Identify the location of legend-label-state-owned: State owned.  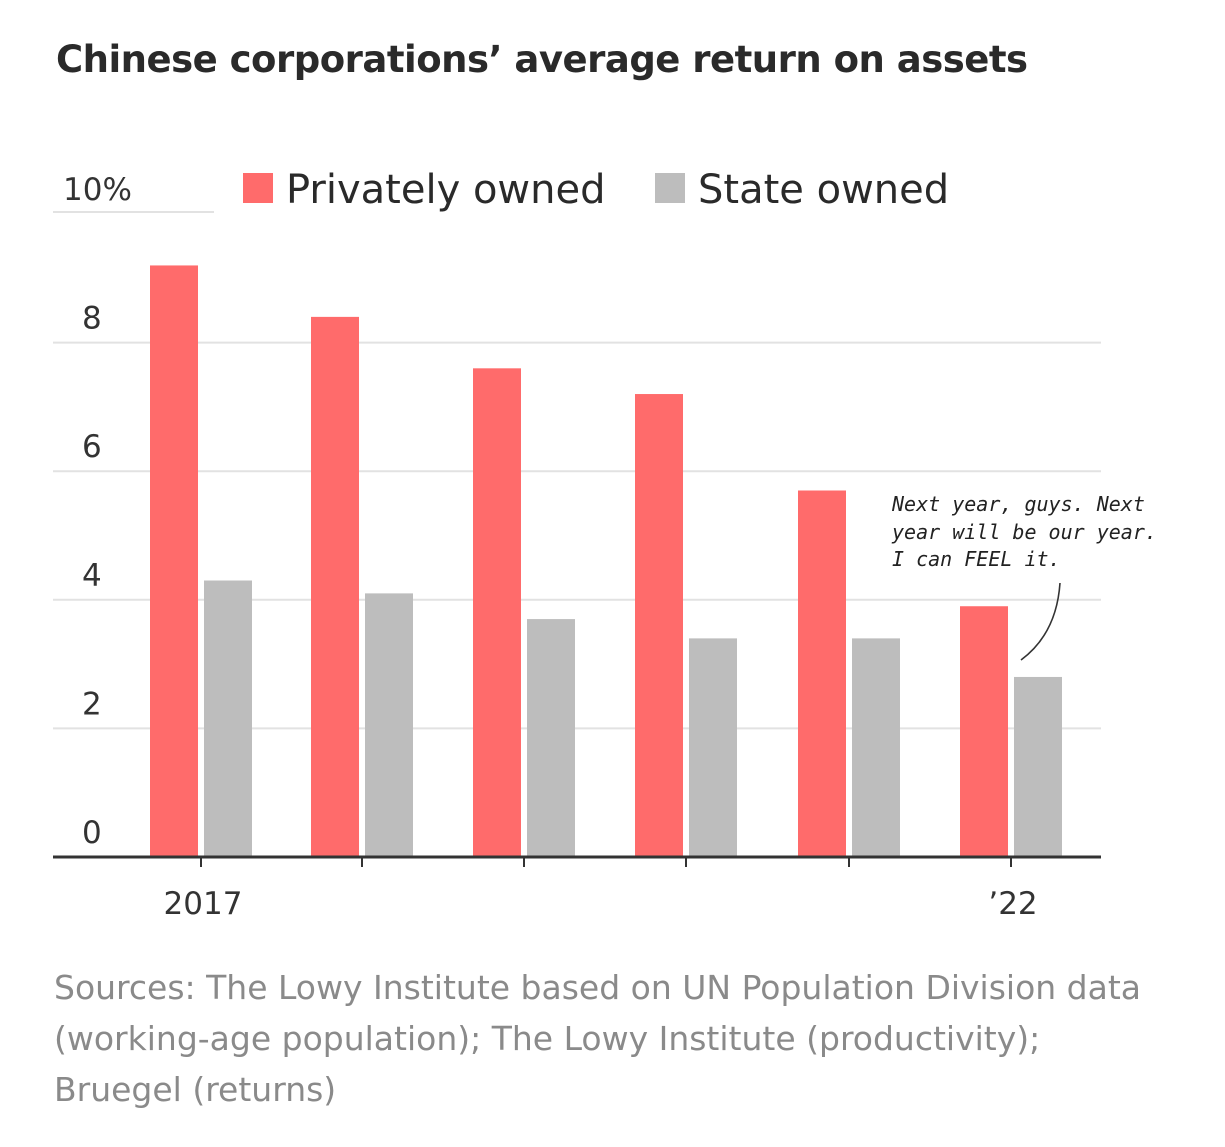
(823, 190).